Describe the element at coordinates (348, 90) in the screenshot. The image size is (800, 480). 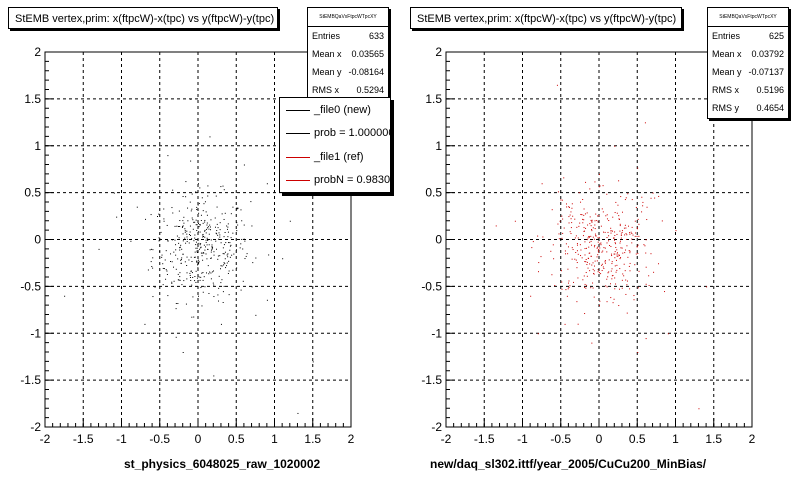
I see `stats-row: RMS x 0.5294` at that location.